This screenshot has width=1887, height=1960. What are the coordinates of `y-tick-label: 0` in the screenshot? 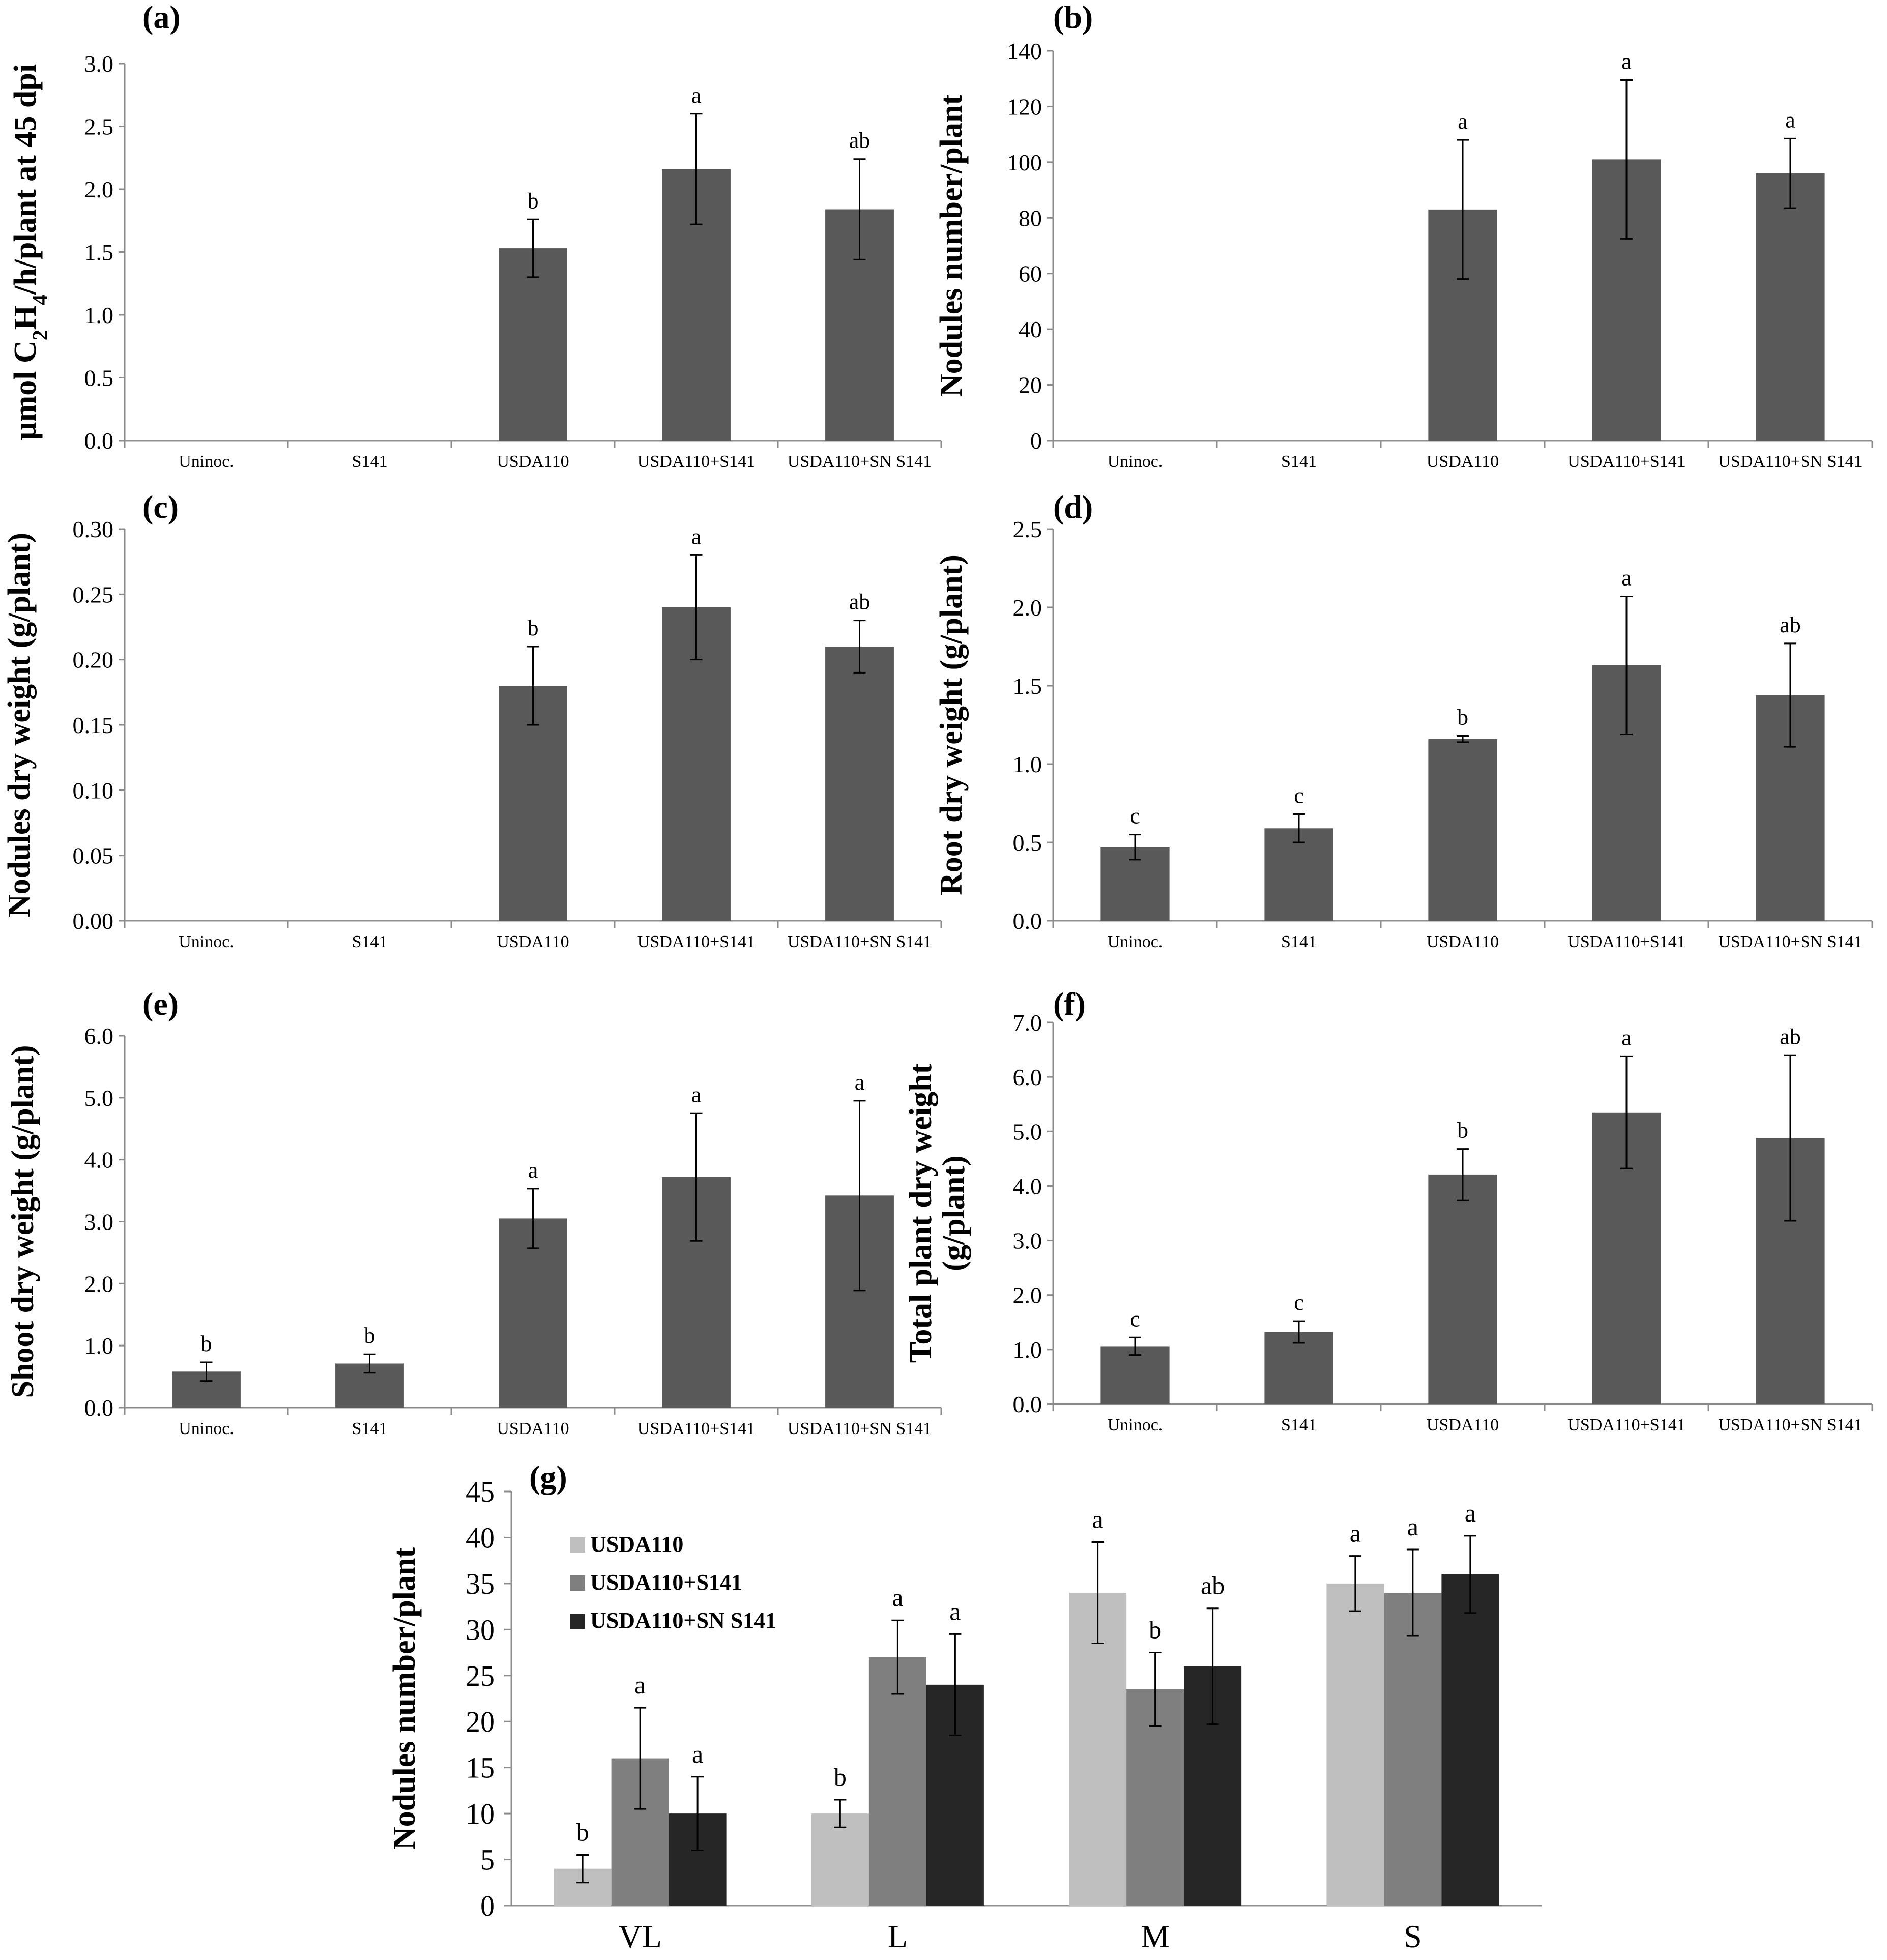 It's located at (1036, 441).